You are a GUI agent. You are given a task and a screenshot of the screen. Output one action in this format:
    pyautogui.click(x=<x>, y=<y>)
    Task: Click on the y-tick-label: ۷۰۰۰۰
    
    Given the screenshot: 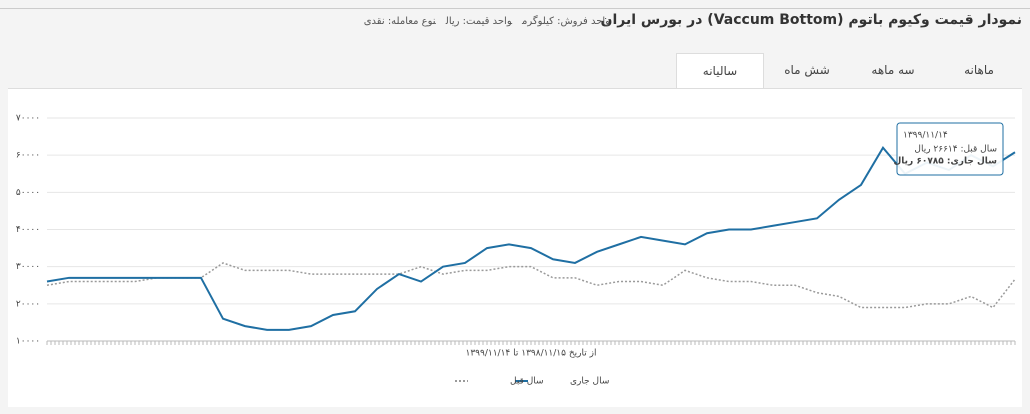 What is the action you would take?
    pyautogui.click(x=28, y=119)
    